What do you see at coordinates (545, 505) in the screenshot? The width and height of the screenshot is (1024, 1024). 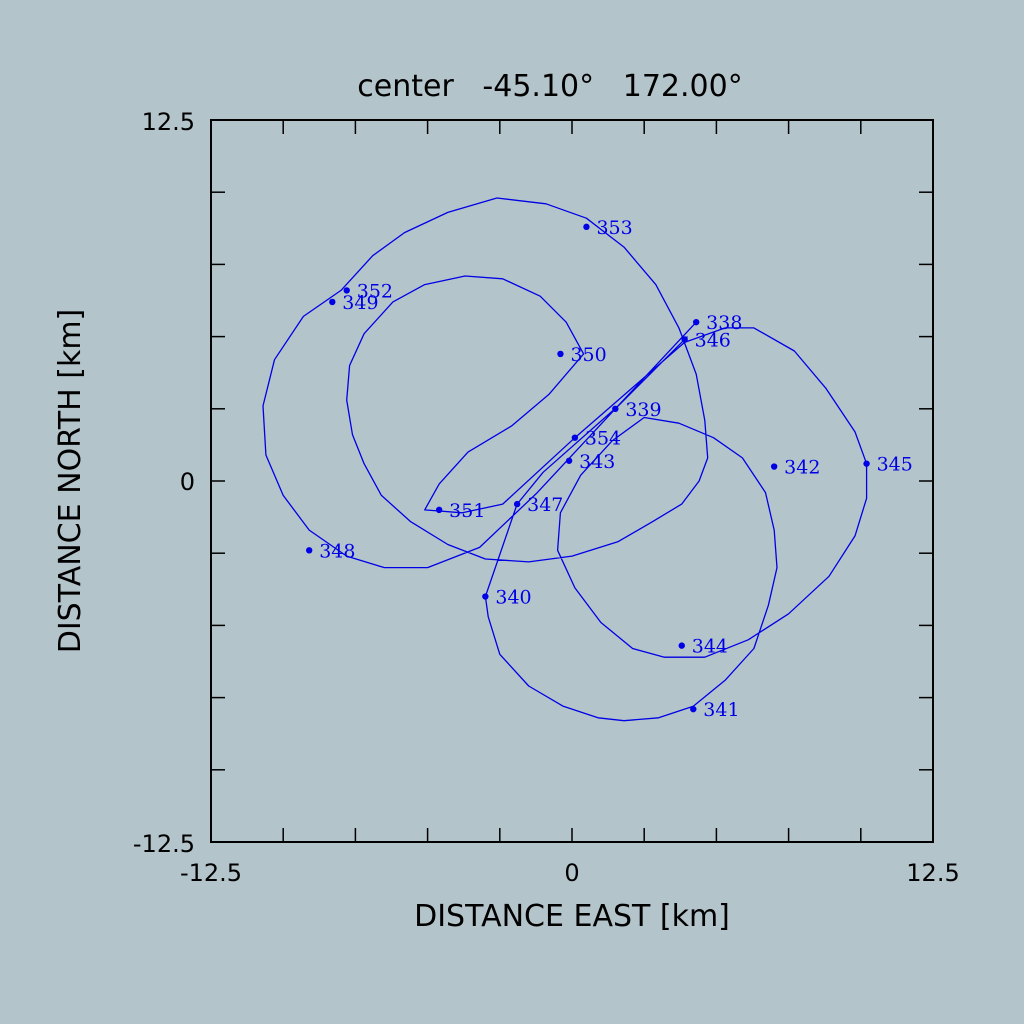 I see `point-label-347: 347` at bounding box center [545, 505].